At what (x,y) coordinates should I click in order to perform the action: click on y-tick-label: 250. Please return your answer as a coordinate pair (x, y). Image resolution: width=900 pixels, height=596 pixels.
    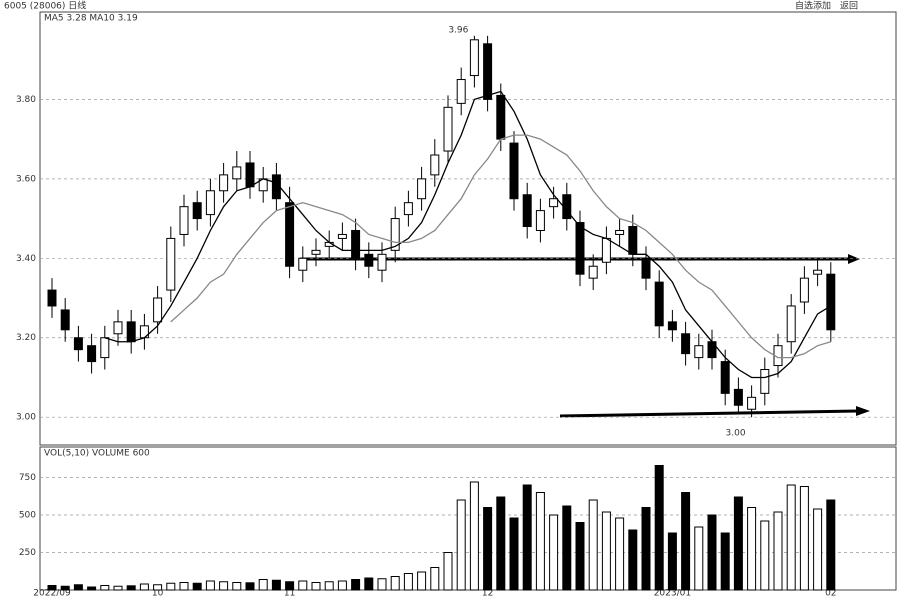
    Looking at the image, I should click on (27, 553).